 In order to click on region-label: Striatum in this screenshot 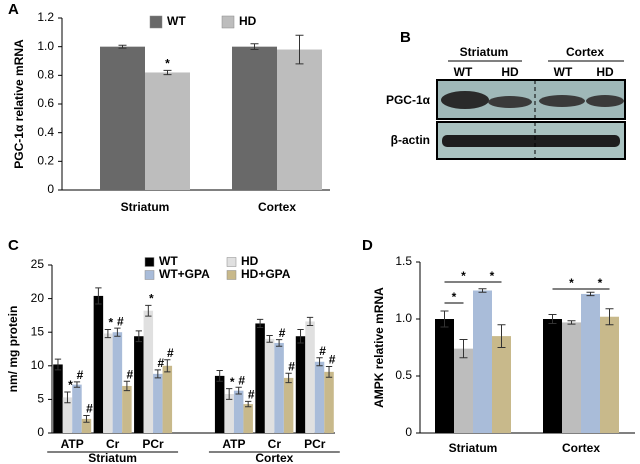, I will do `click(484, 52)`.